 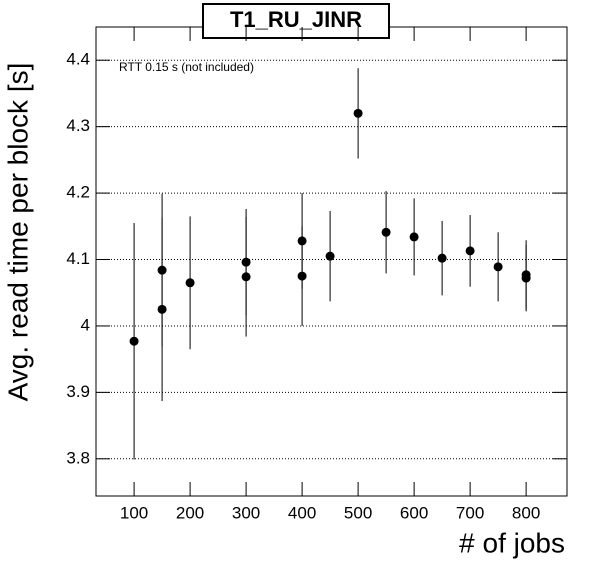 I want to click on x-tick-label: 400, so click(x=302, y=512).